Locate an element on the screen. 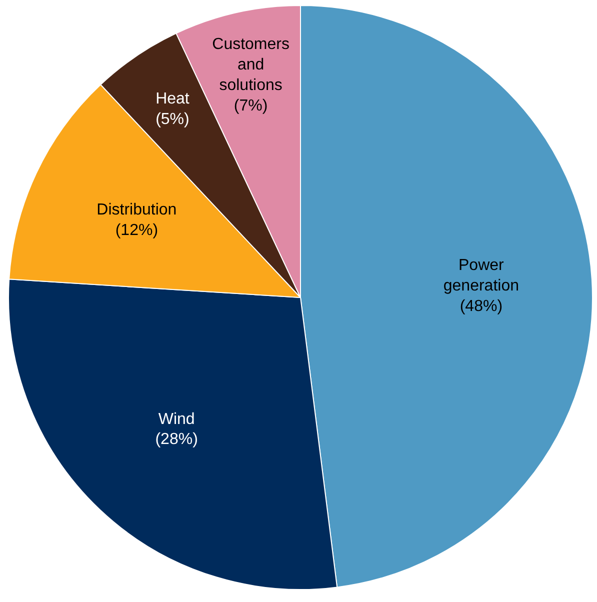 The height and width of the screenshot is (602, 597). data-label: (7%) is located at coordinates (251, 105).